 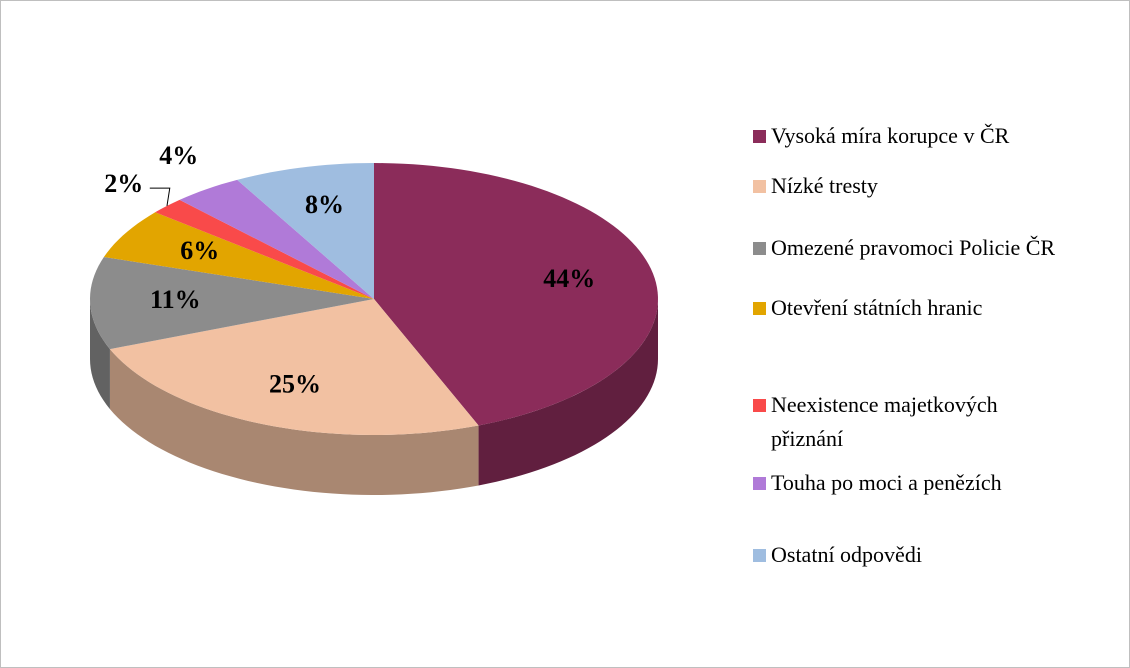 I want to click on legend-item: Omezené pravomoci Policie ČR, so click(x=923, y=248).